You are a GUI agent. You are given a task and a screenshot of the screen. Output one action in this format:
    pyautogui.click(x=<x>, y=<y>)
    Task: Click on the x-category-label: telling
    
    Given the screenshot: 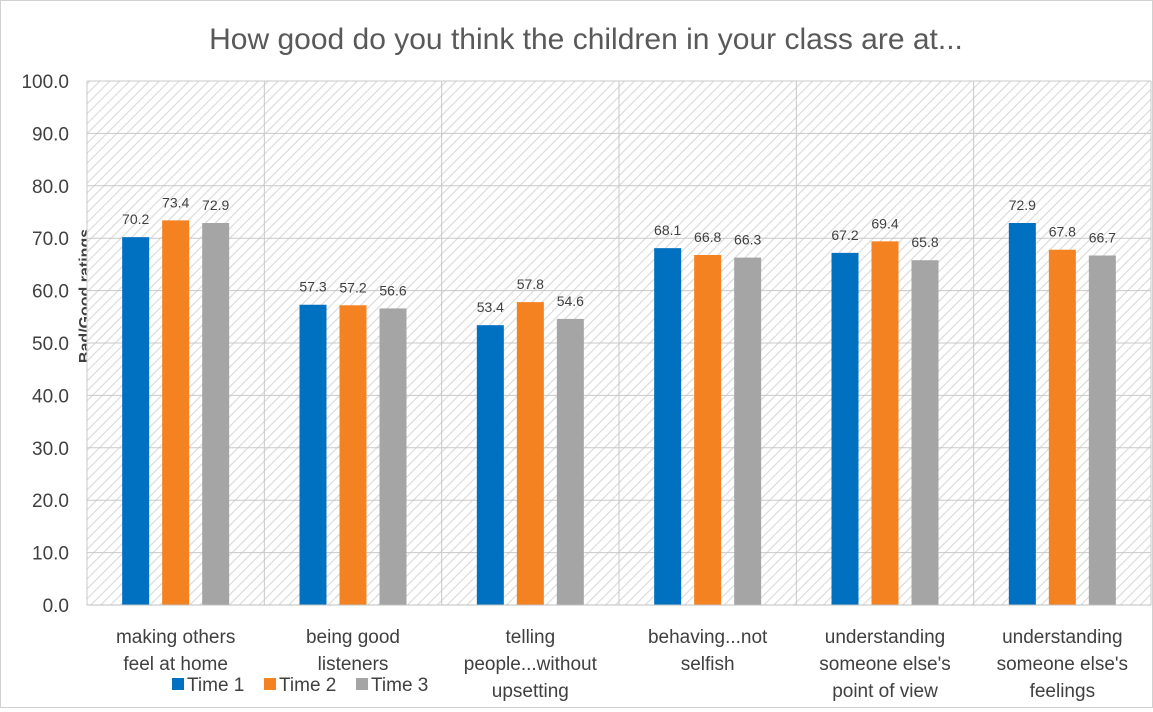 What is the action you would take?
    pyautogui.click(x=531, y=637)
    